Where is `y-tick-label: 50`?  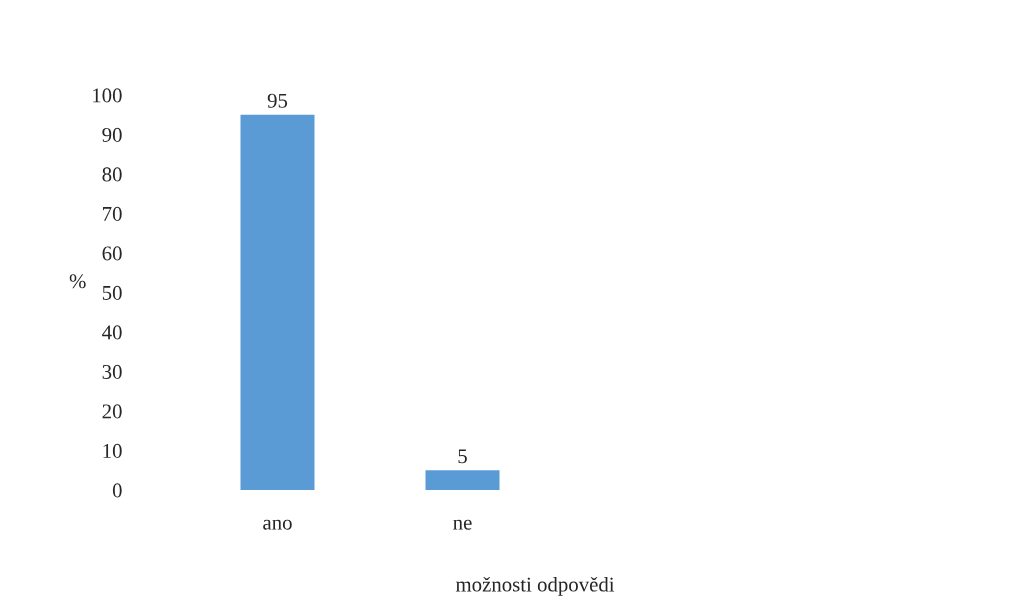 y-tick-label: 50 is located at coordinates (112, 292).